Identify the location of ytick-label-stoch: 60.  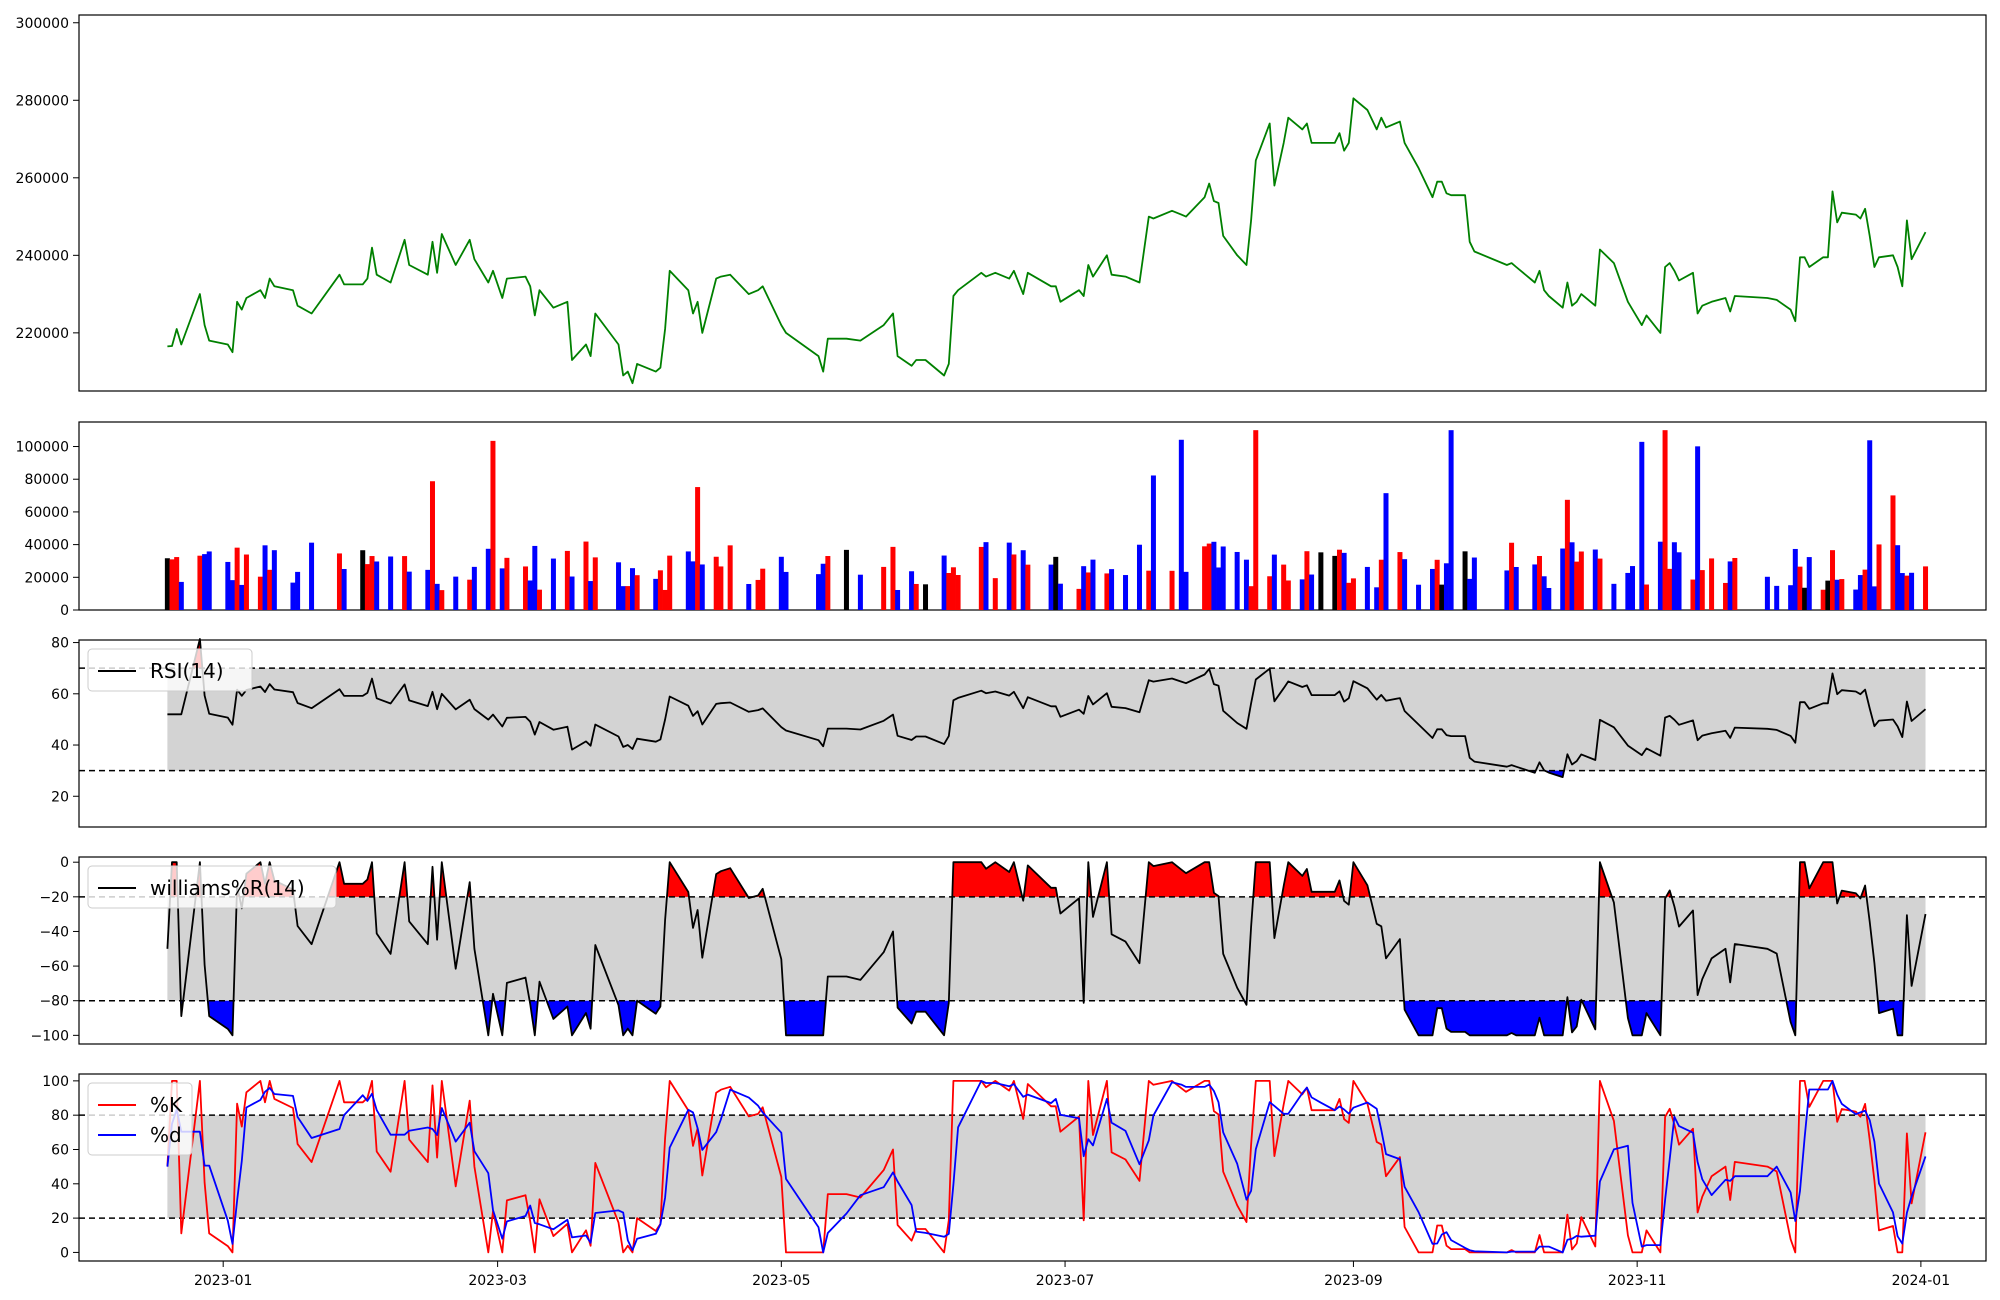
(60, 1150).